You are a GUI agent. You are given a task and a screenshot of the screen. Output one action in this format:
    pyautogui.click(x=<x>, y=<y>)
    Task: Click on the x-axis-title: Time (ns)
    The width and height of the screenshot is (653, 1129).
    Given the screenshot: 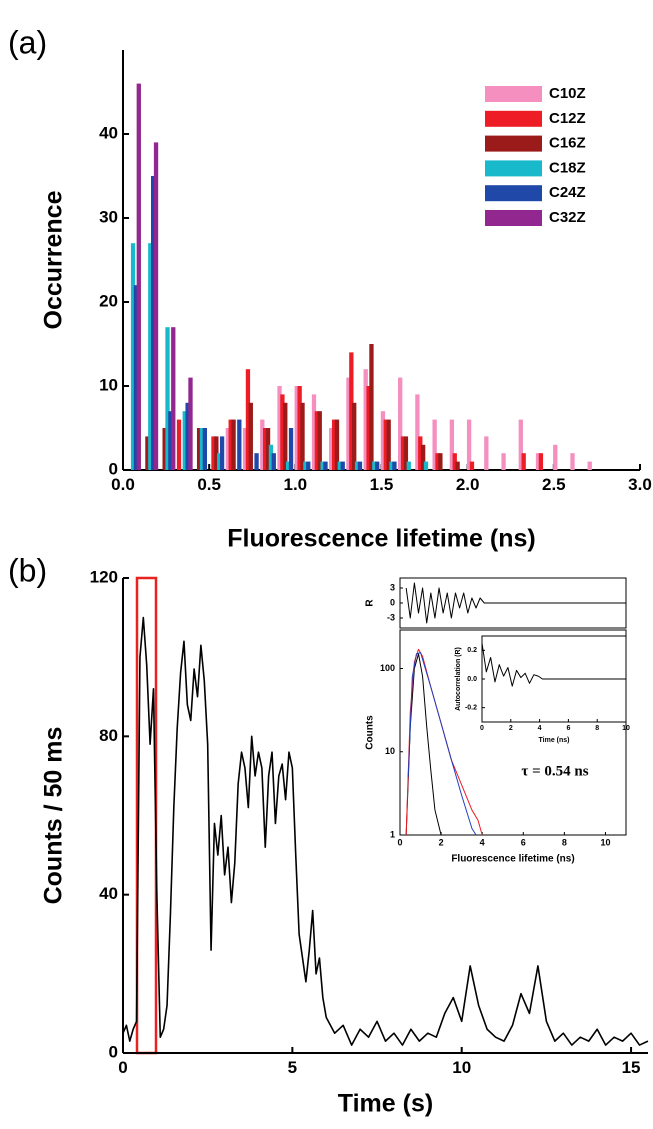 What is the action you would take?
    pyautogui.click(x=554, y=740)
    